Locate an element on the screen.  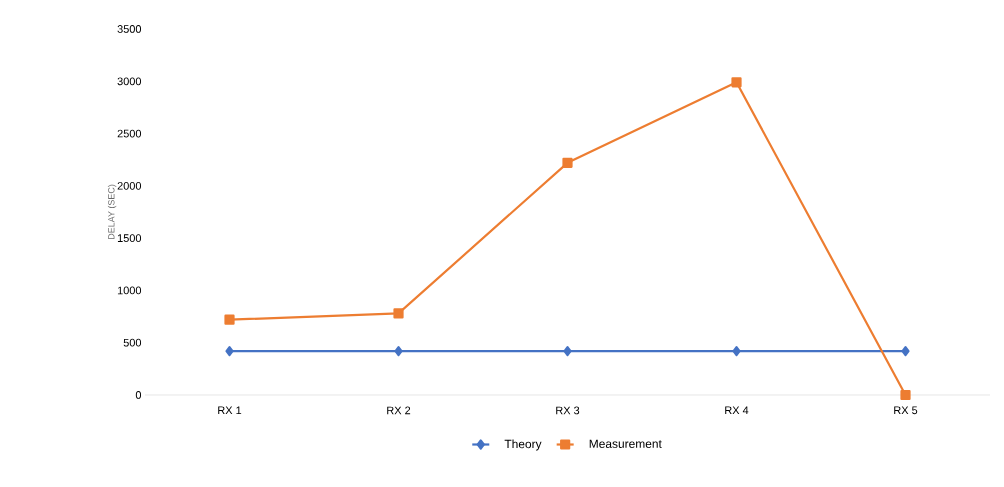
x-tick-label: RX 3 is located at coordinates (568, 410).